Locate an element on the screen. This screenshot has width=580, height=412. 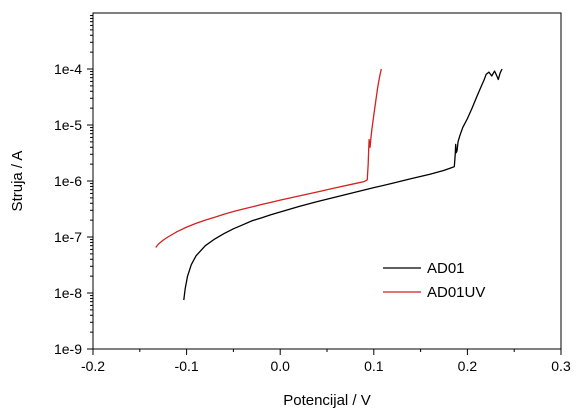
legend-label: AD01UV is located at coordinates (456, 292).